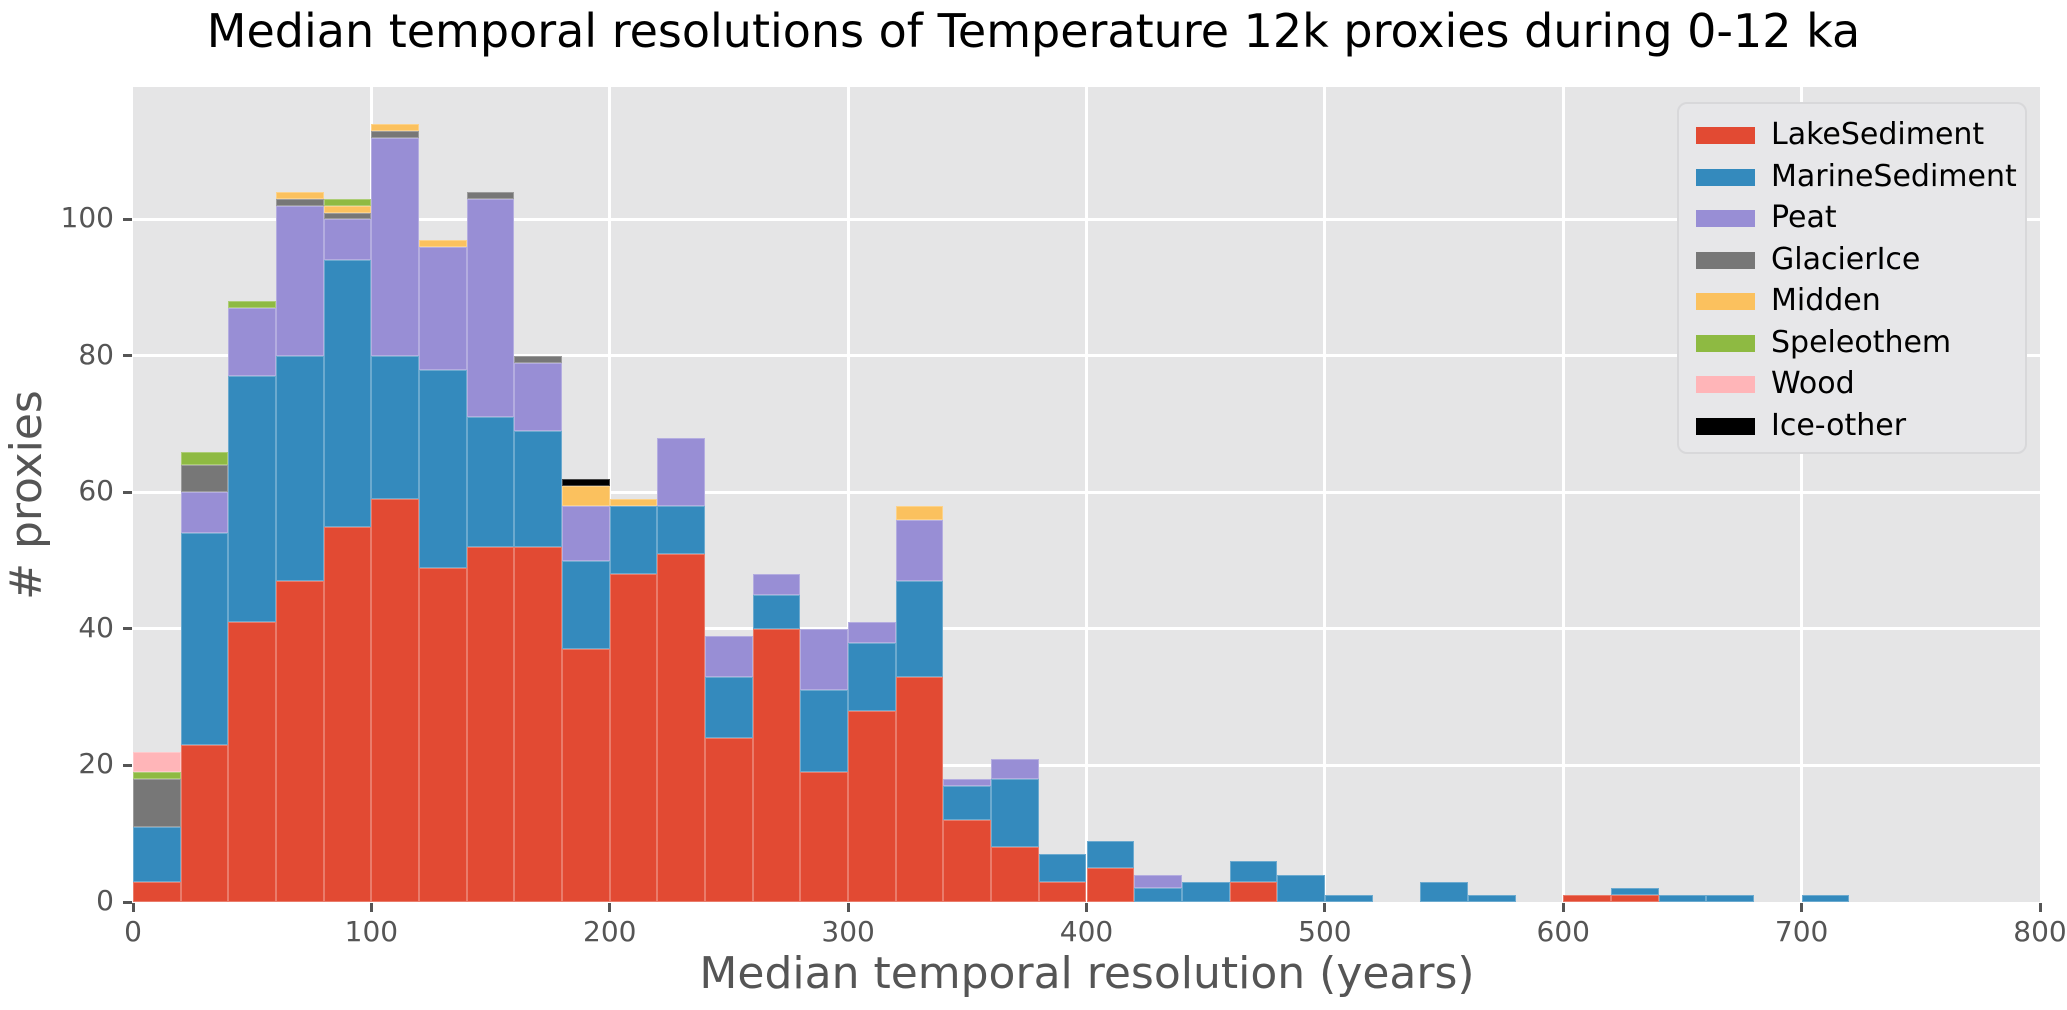 Image resolution: width=2067 pixels, height=1010 pixels. Describe the element at coordinates (96, 764) in the screenshot. I see `y-tick-label: 20` at that location.